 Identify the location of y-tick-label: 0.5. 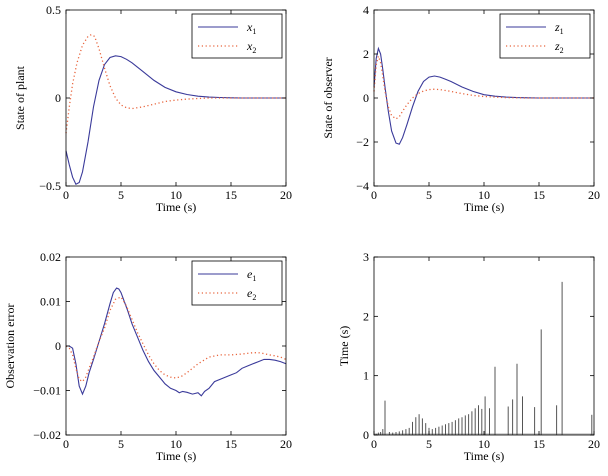
(53, 10).